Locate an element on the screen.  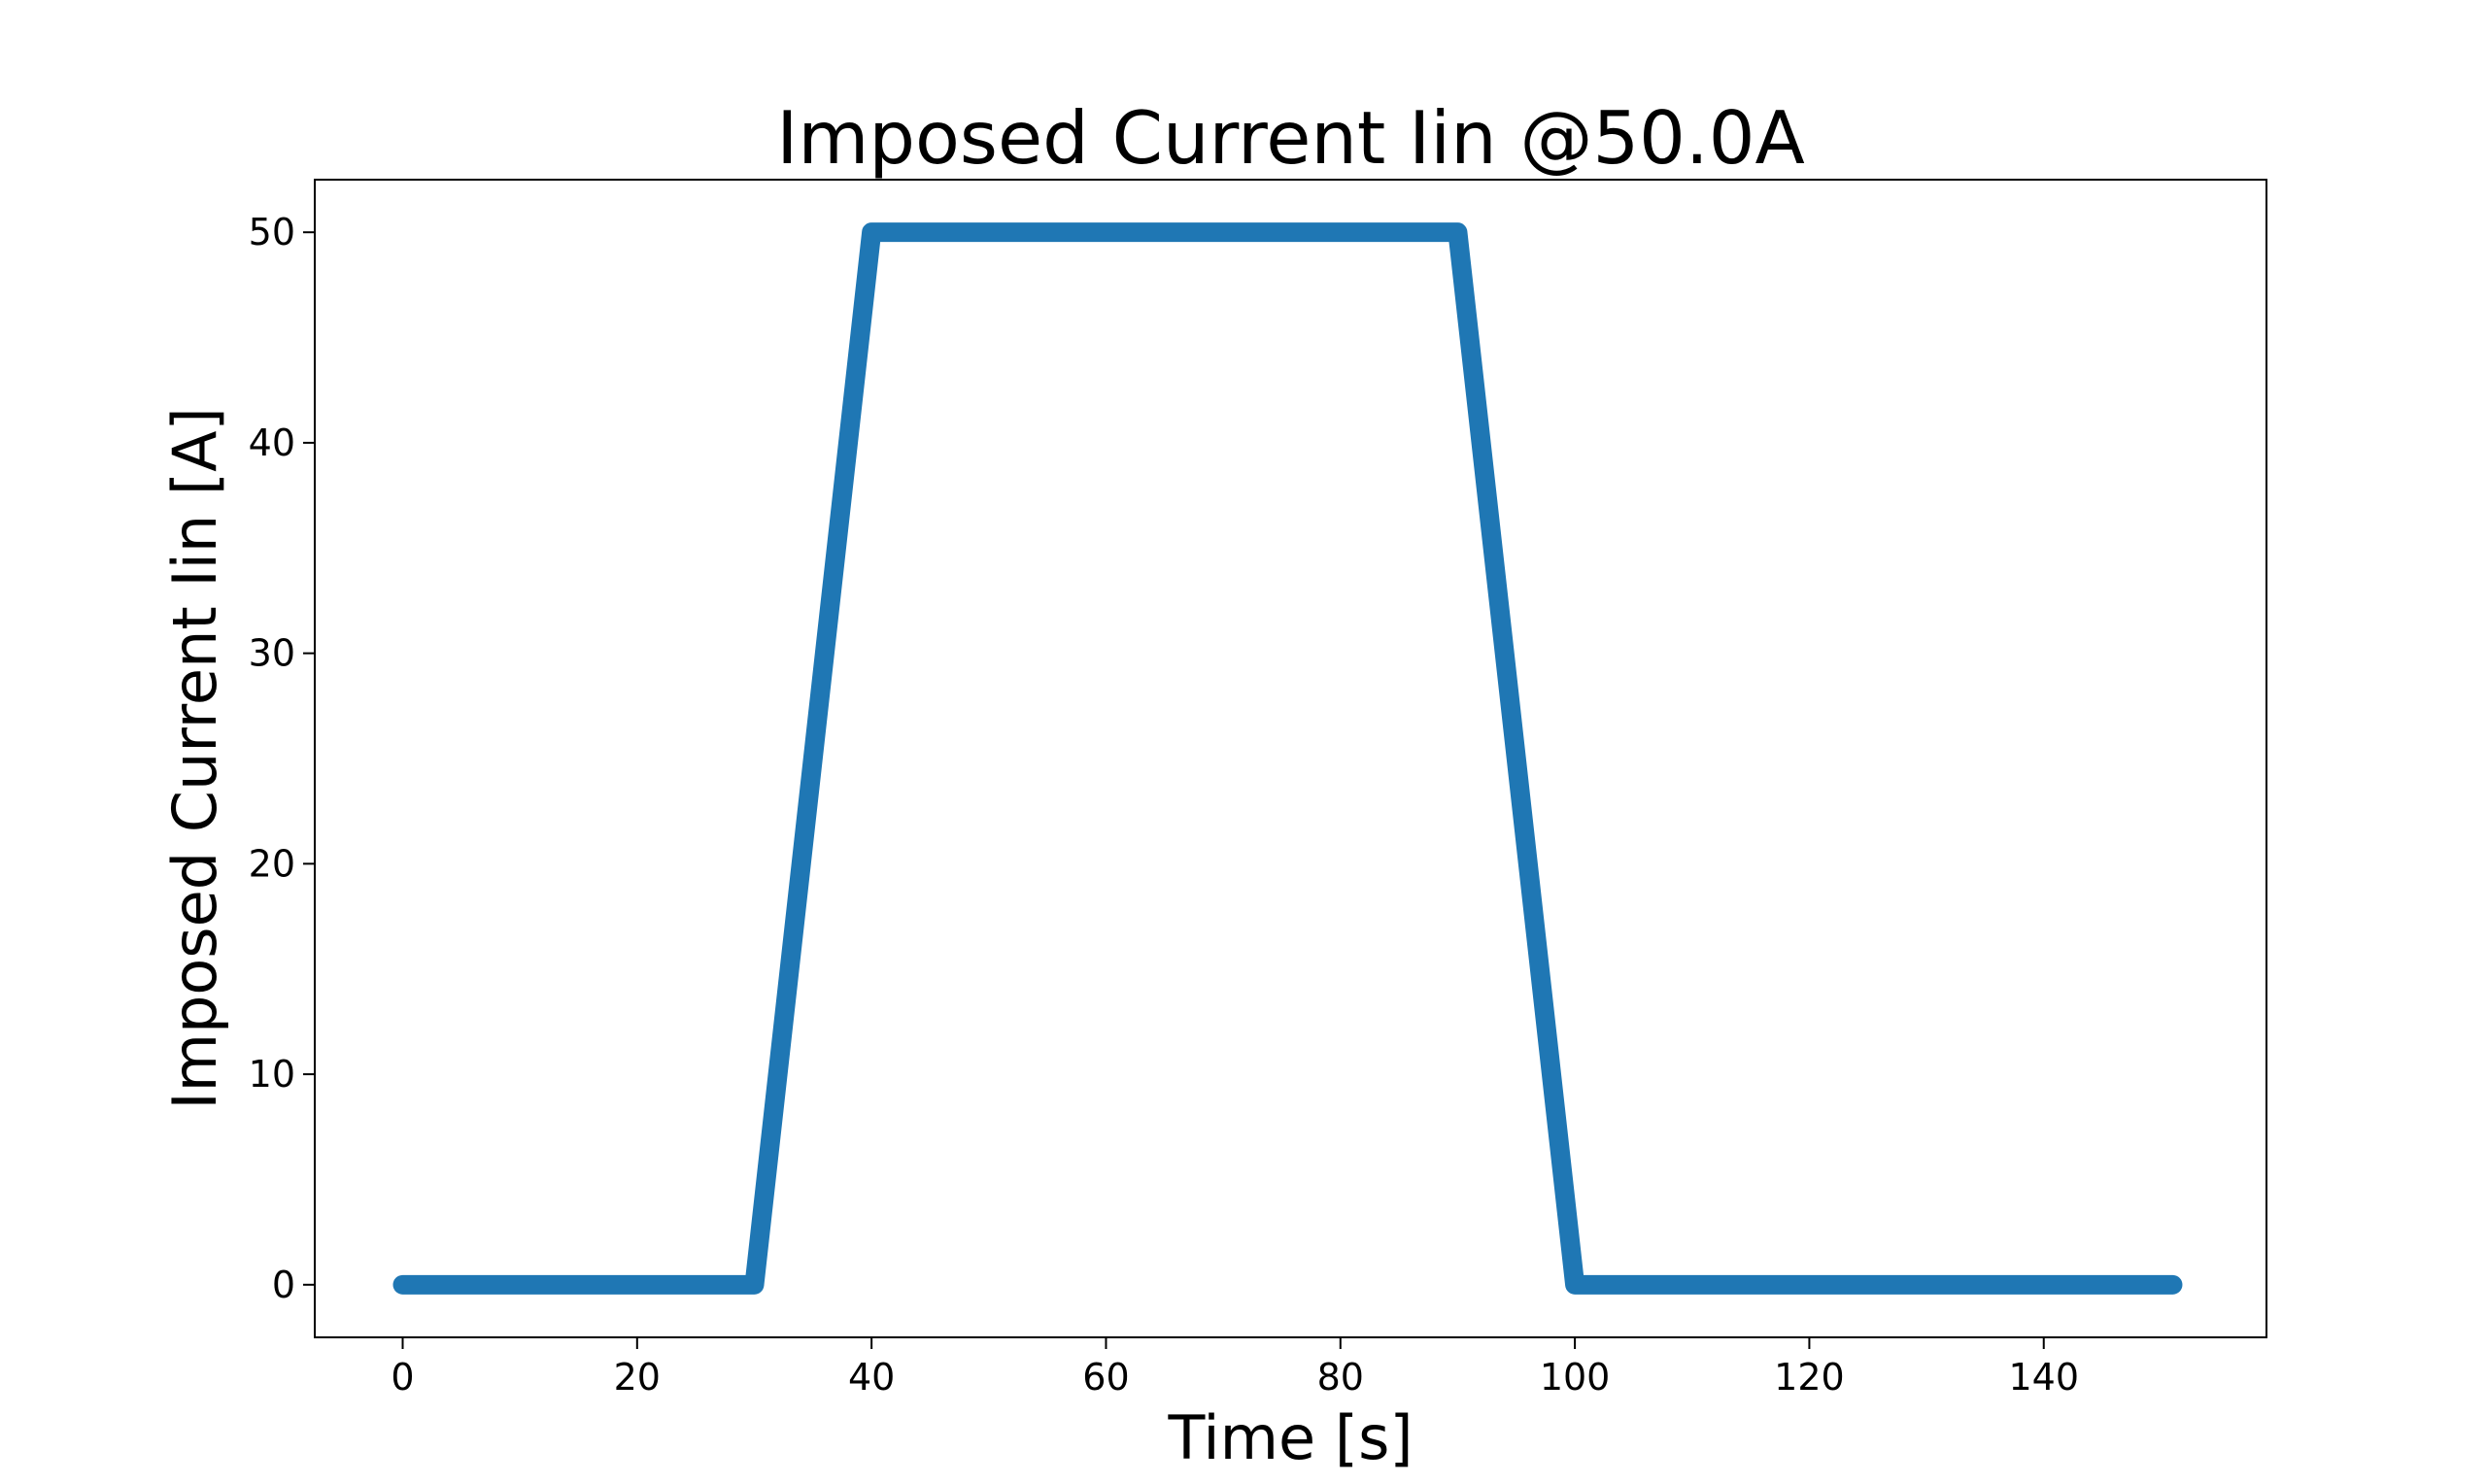
y-tick-label: 20 is located at coordinates (272, 863).